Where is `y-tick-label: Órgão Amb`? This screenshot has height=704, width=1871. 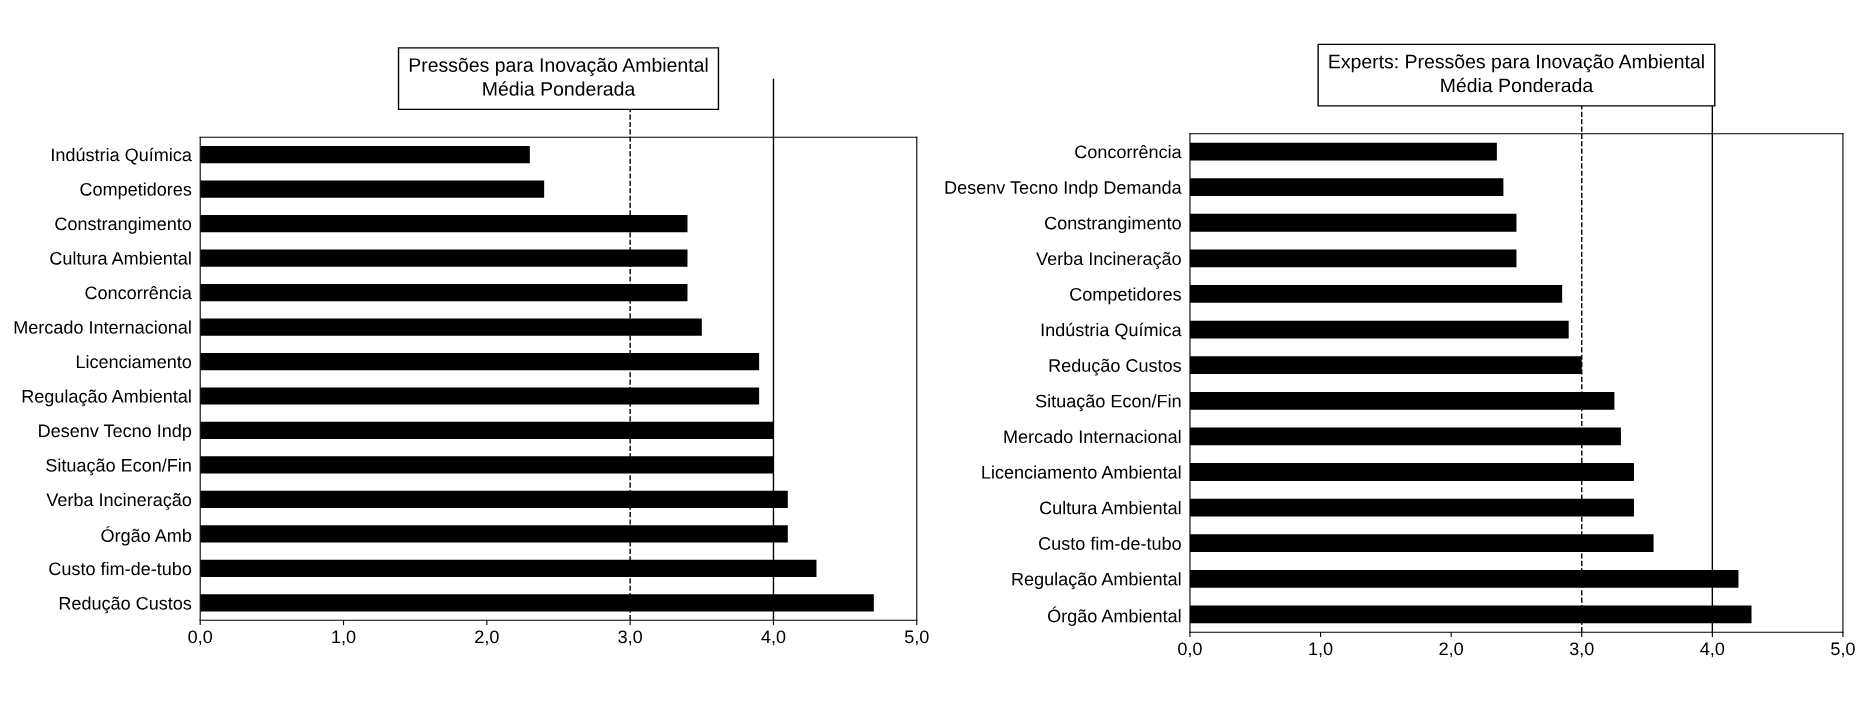 y-tick-label: Órgão Amb is located at coordinates (146, 536).